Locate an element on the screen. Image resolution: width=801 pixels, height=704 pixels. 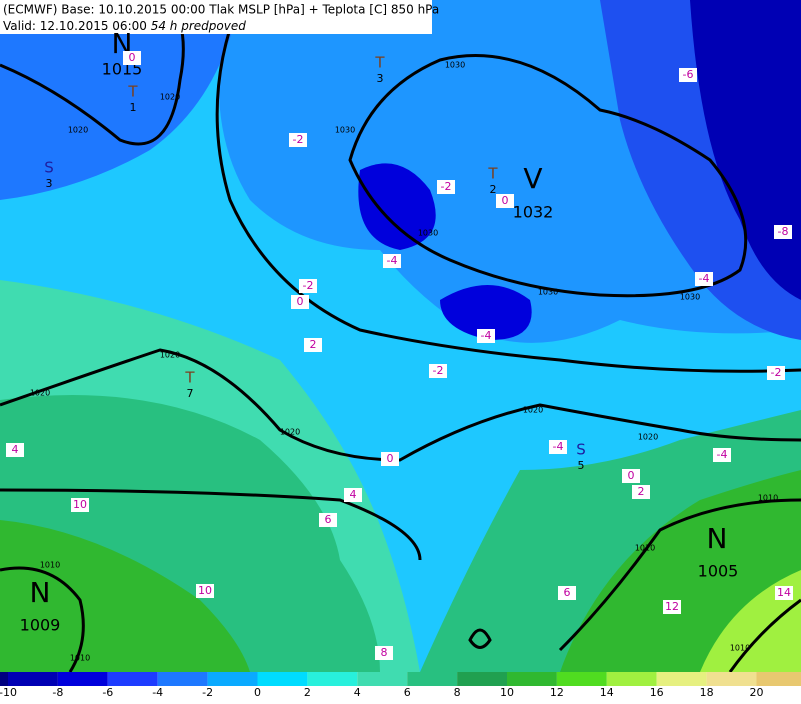
colorbar-label: 8 is located at coordinates (457, 692).